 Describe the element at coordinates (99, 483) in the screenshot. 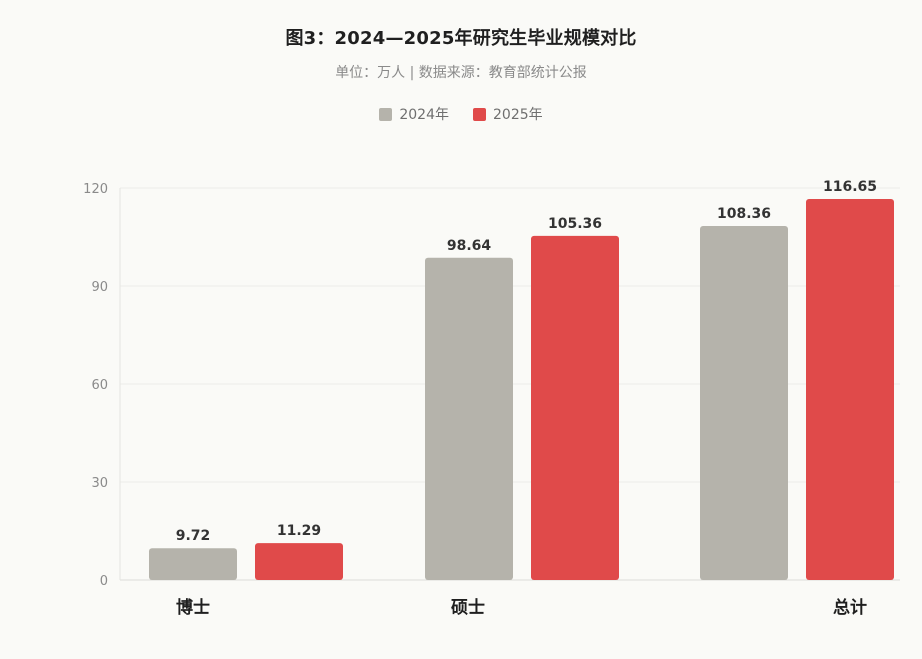

I see `y-tick-label: 30` at that location.